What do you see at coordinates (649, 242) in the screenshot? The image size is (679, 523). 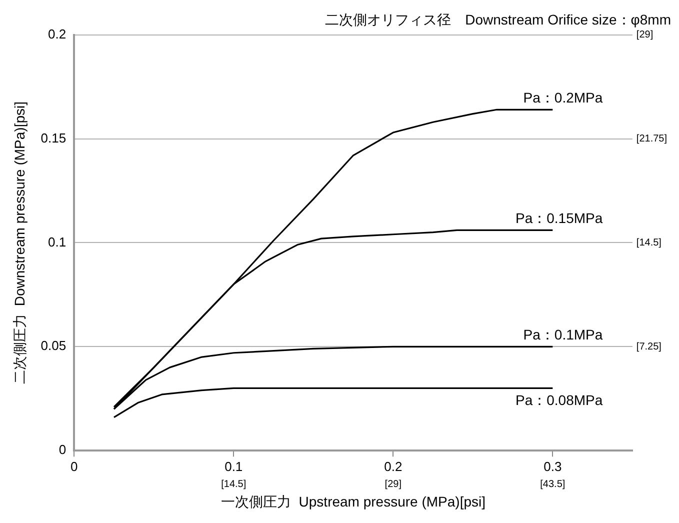 I see `y2-tick-label: [14.5]` at bounding box center [649, 242].